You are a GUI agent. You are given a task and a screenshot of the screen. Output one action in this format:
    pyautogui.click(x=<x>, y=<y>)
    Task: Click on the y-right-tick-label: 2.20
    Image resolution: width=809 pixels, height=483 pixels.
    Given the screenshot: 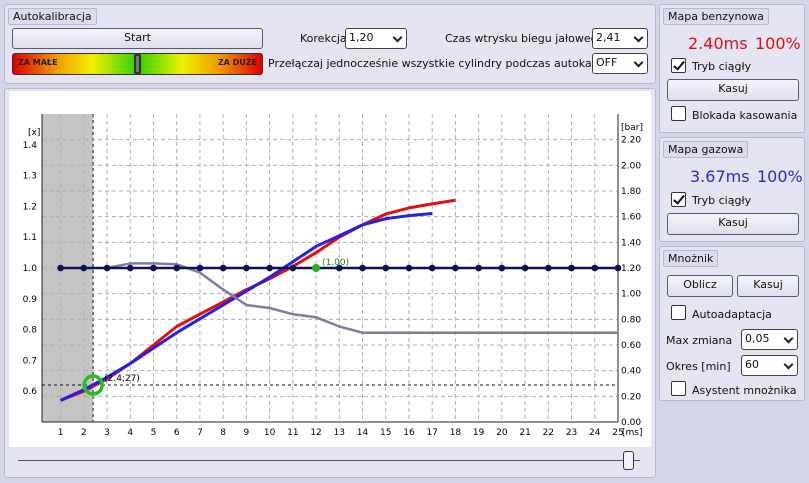 What is the action you would take?
    pyautogui.click(x=631, y=141)
    